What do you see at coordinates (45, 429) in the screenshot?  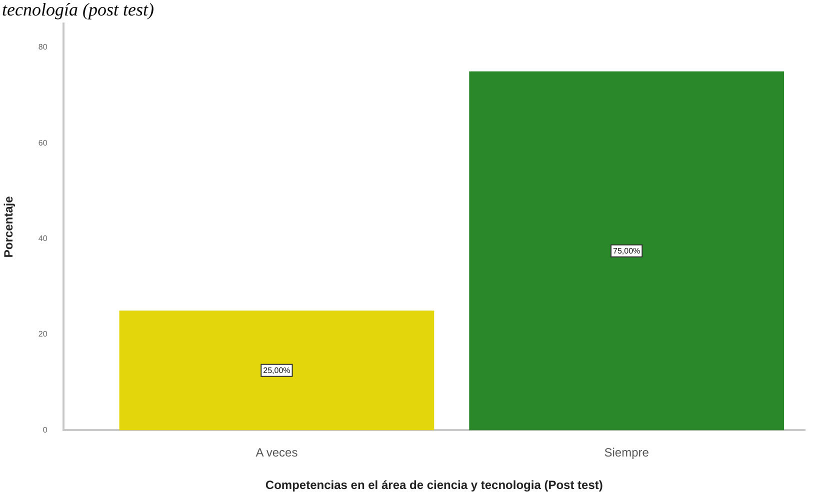 I see `y-tick-label: 0` at bounding box center [45, 429].